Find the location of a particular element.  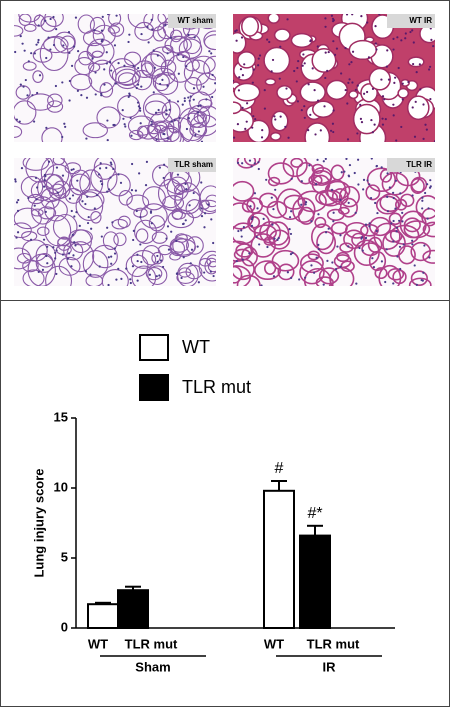

y-tick-label: 10 is located at coordinates (61, 486).